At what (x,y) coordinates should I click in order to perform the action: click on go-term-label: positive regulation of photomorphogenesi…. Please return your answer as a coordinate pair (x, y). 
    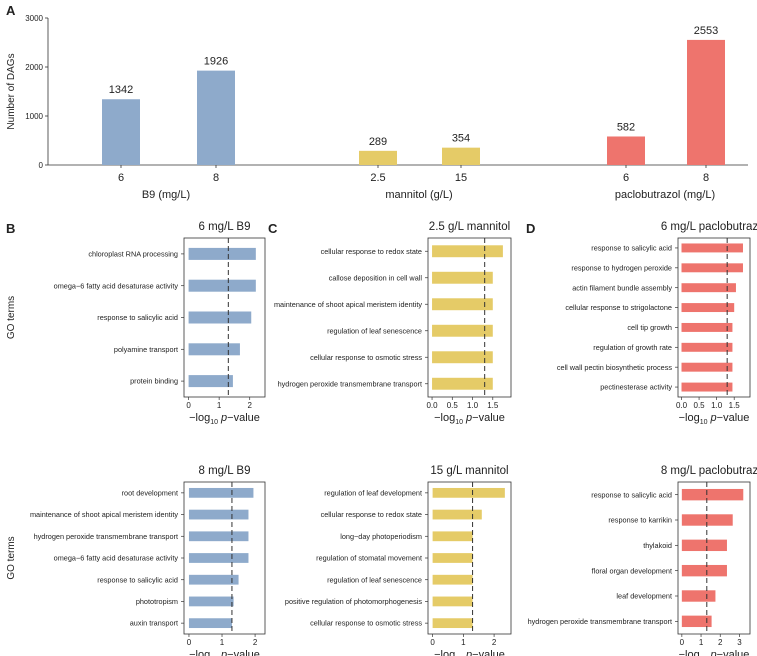
    Looking at the image, I should click on (353, 601).